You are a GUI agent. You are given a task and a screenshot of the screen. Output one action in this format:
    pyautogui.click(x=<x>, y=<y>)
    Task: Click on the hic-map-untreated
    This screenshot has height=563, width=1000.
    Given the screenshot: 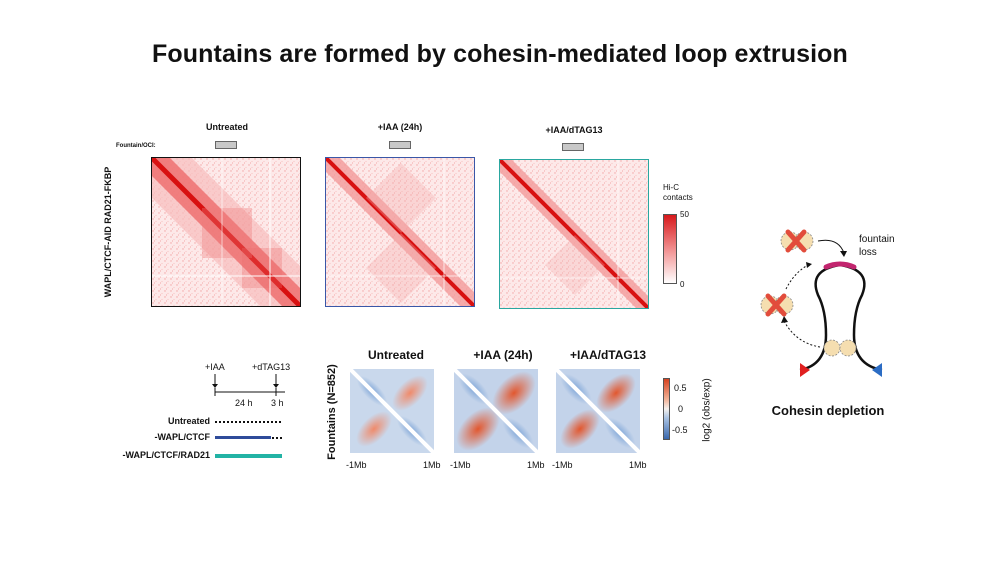 What is the action you would take?
    pyautogui.click(x=226, y=232)
    